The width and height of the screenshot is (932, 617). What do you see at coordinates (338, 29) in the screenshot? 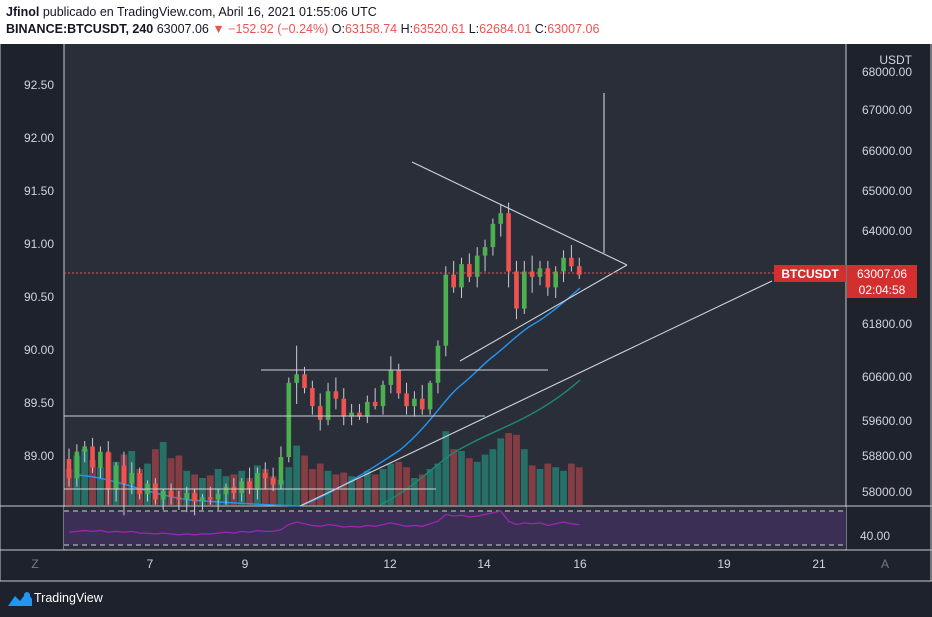
I see `open-label: O:` at bounding box center [338, 29].